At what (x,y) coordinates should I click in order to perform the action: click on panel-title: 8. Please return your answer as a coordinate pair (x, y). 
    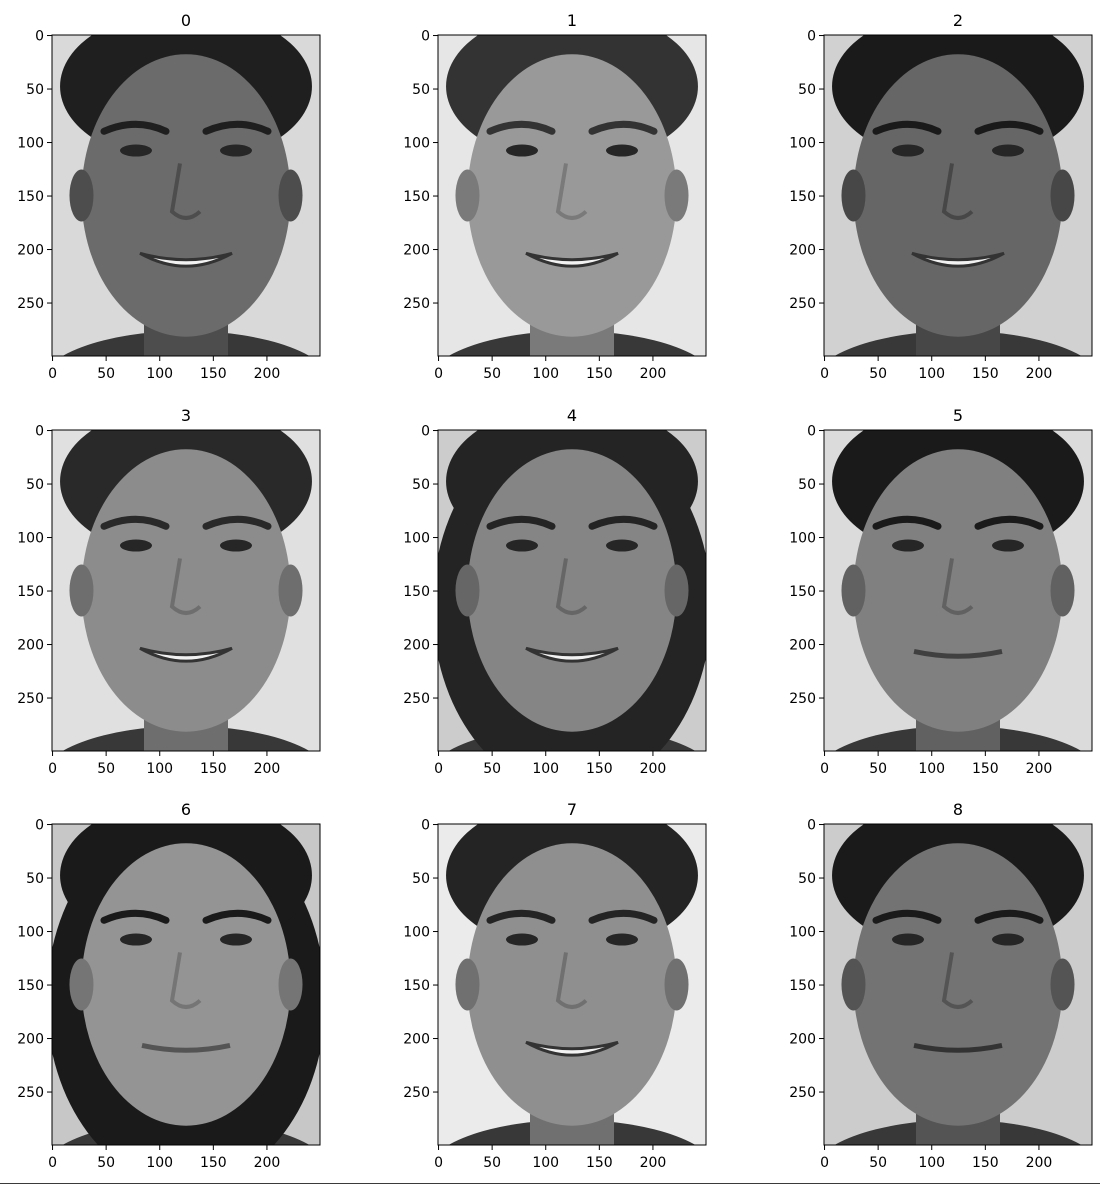
    Looking at the image, I should click on (958, 809).